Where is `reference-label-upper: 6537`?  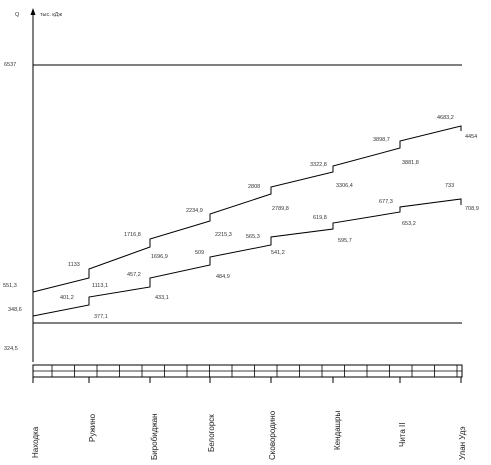 reference-label-upper: 6537 is located at coordinates (10, 65).